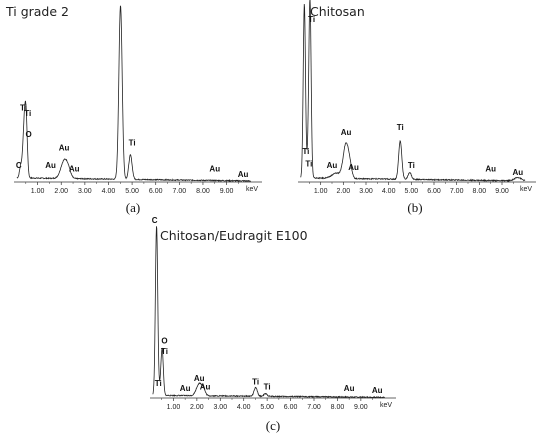 This screenshot has height=441, width=550. Describe the element at coordinates (337, 11) in the screenshot. I see `spectrum-title: Chitosan` at that location.